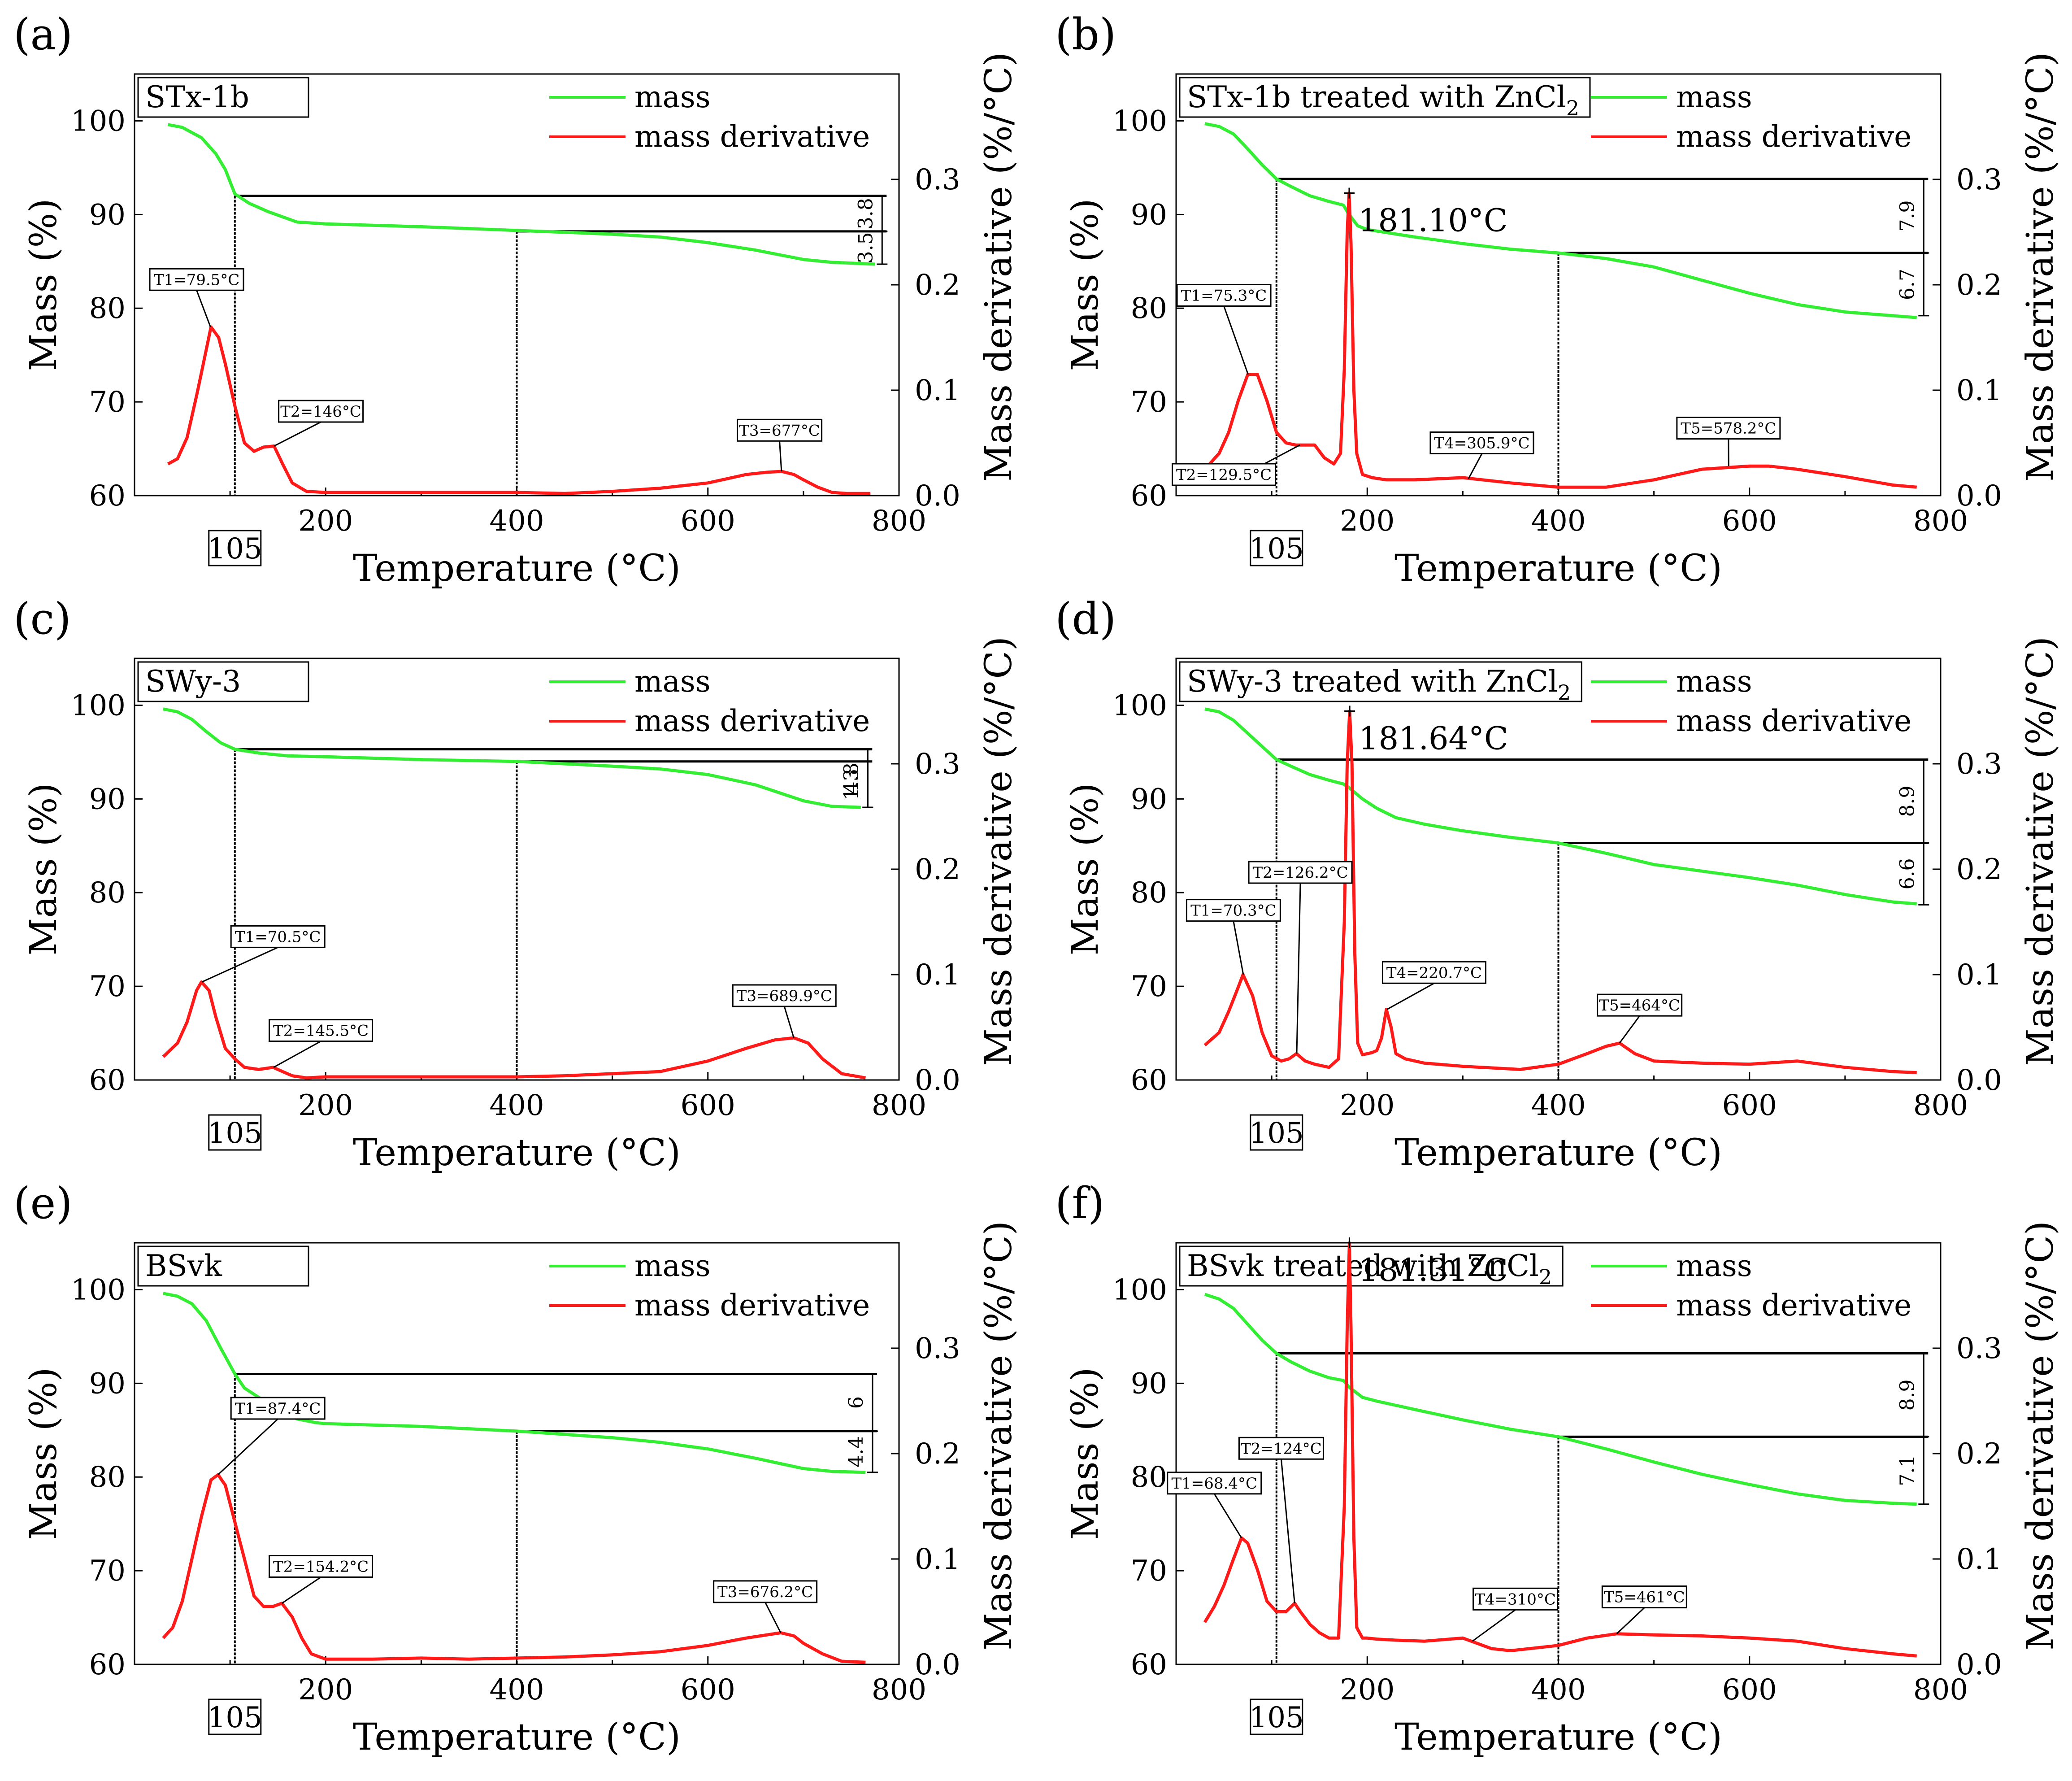  I want to click on chart-title-main: STx-1b treated with ZnCl, so click(1377, 97).